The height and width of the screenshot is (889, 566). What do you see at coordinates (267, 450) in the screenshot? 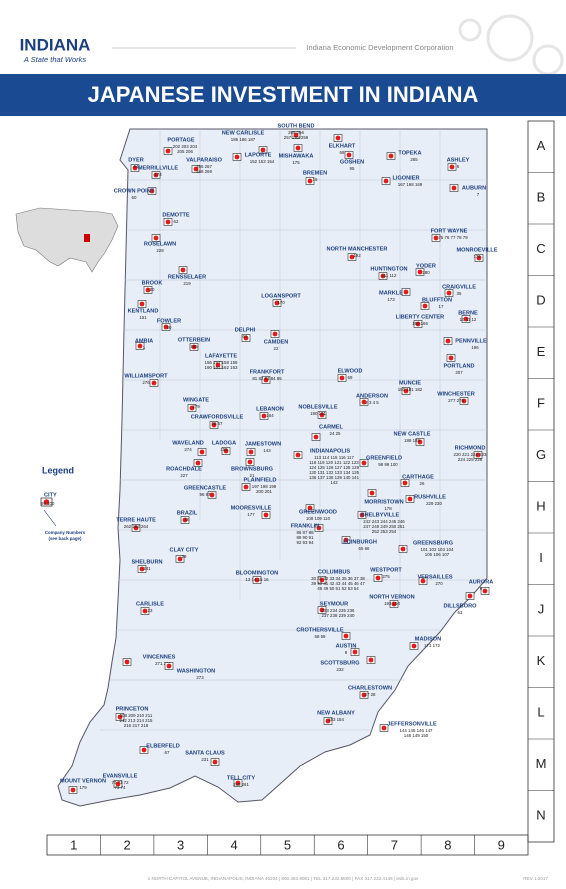
I see `company-numbers: 143` at bounding box center [267, 450].